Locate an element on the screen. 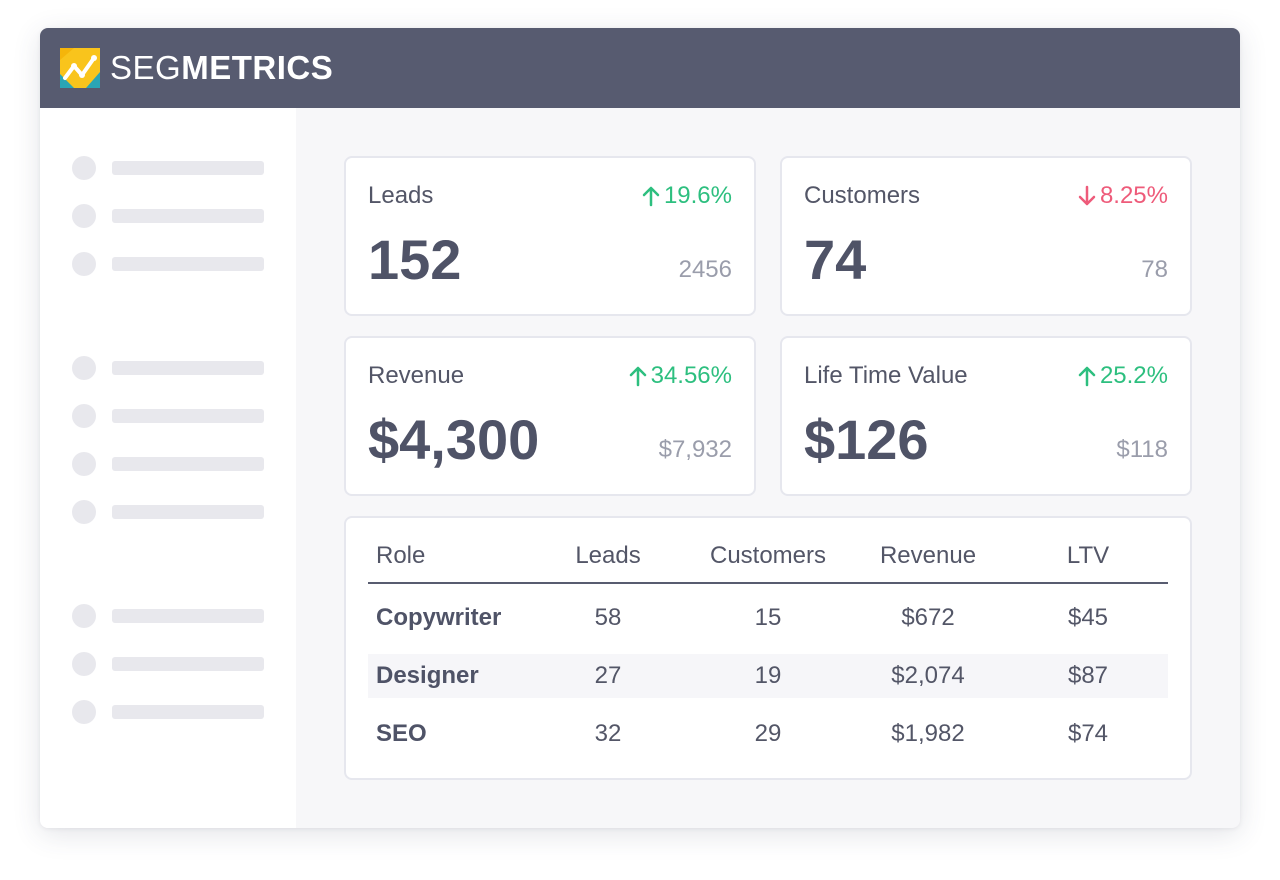  metric-previous: $118 is located at coordinates (1142, 449).